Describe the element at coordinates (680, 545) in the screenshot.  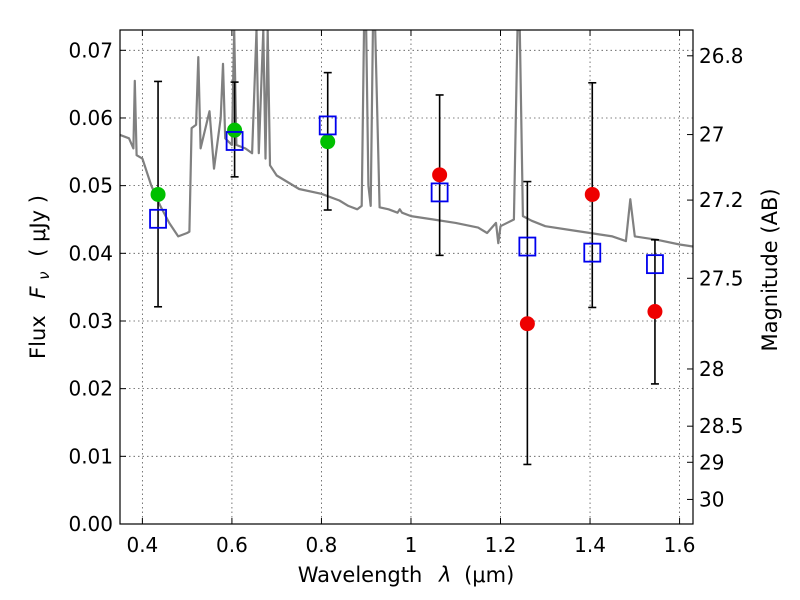
I see `x-tick-label: 1.6` at that location.